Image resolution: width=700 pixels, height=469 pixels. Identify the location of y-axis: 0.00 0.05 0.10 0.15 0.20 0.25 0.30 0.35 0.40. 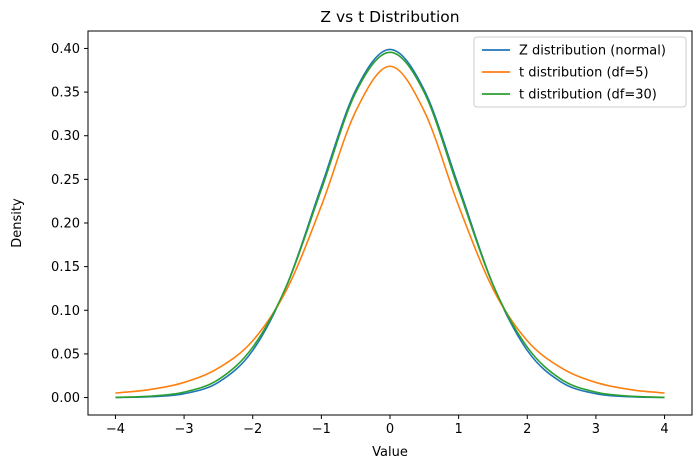
(69, 224).